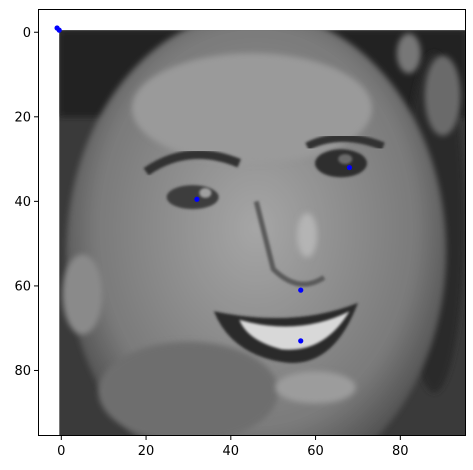  What do you see at coordinates (22, 286) in the screenshot?
I see `y-tick-label: 60` at bounding box center [22, 286].